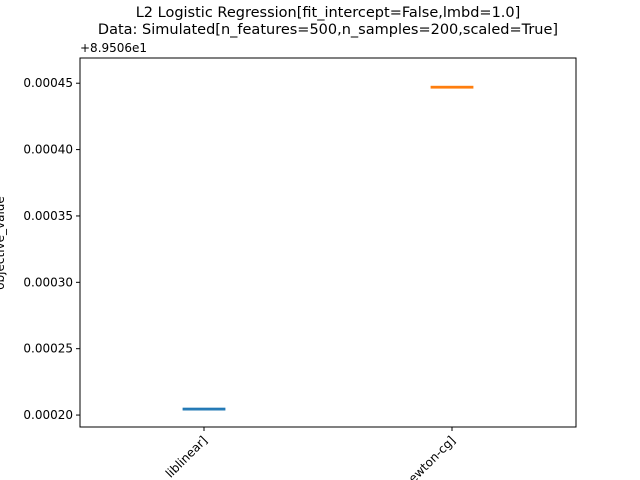 Image resolution: width=640 pixels, height=480 pixels. I want to click on y-tick-label: 0.00045, so click(48, 83).